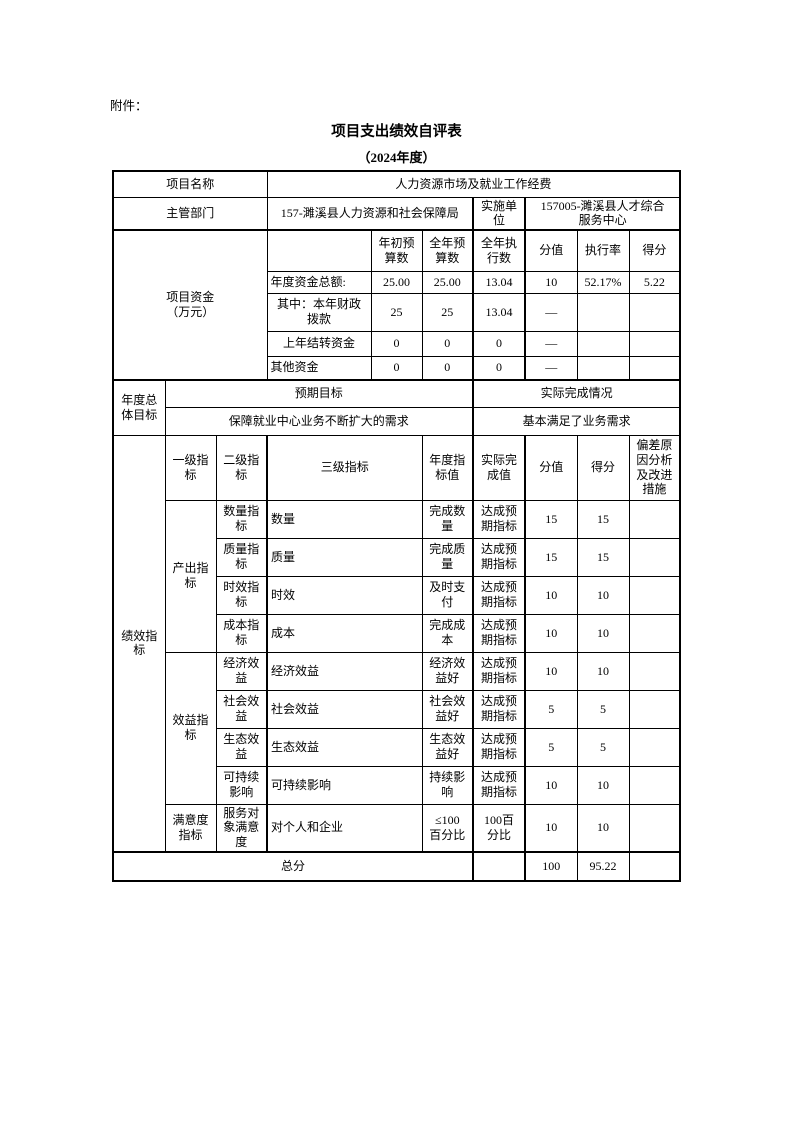 The width and height of the screenshot is (793, 1122). I want to click on funding-cell: 25, so click(396, 312).